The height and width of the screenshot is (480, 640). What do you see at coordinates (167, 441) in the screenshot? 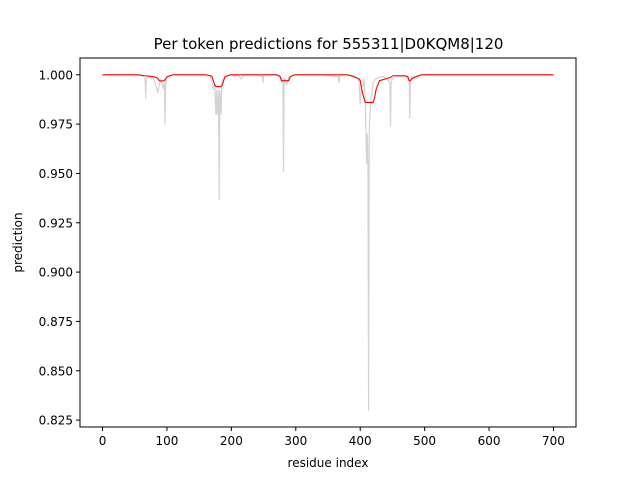
I see `x-tick-label: 100` at bounding box center [167, 441].